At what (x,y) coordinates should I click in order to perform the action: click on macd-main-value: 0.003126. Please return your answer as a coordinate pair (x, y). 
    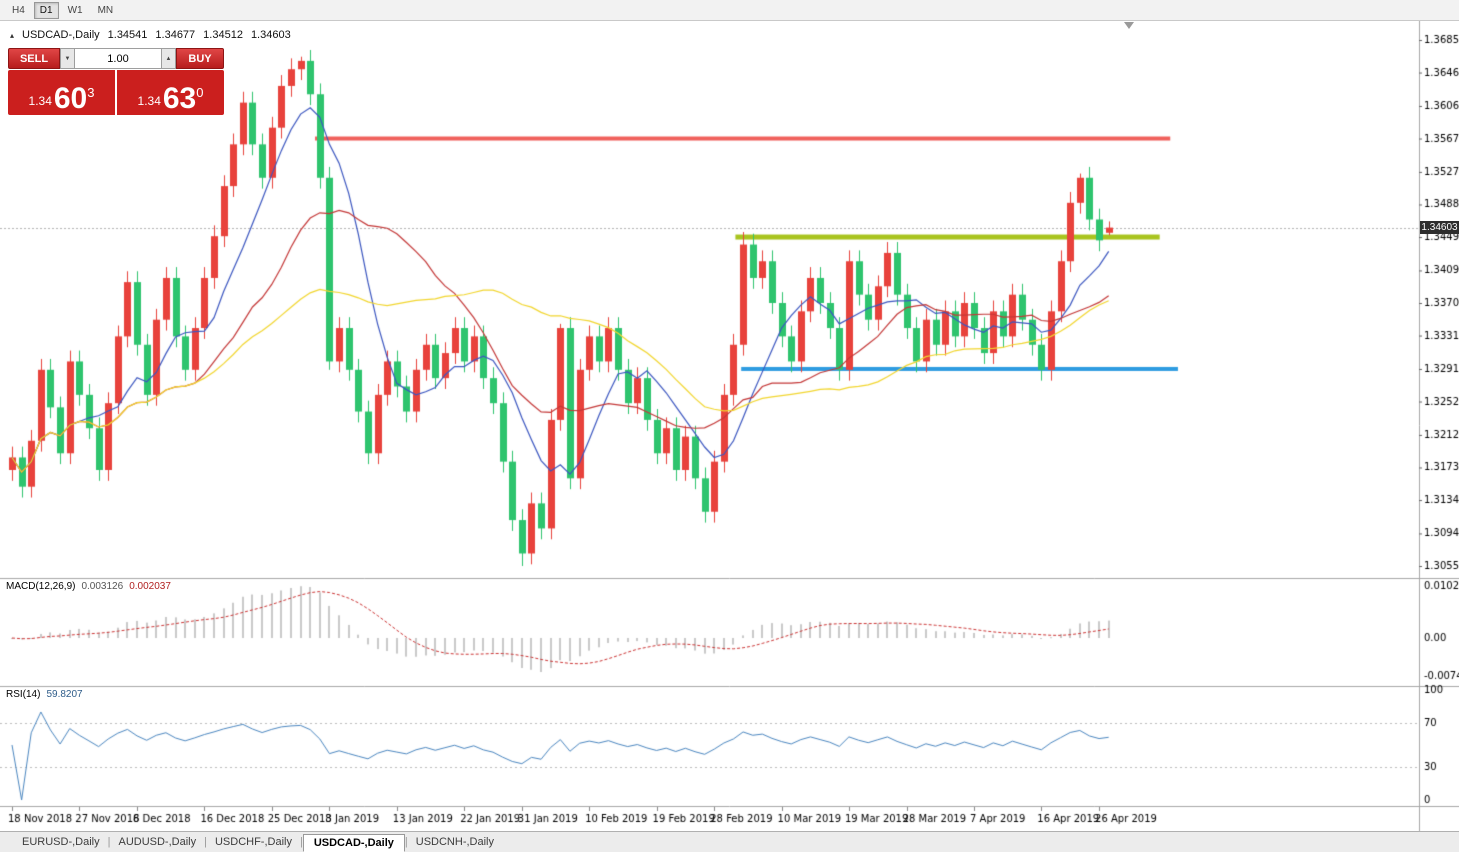
    Looking at the image, I should click on (102, 586).